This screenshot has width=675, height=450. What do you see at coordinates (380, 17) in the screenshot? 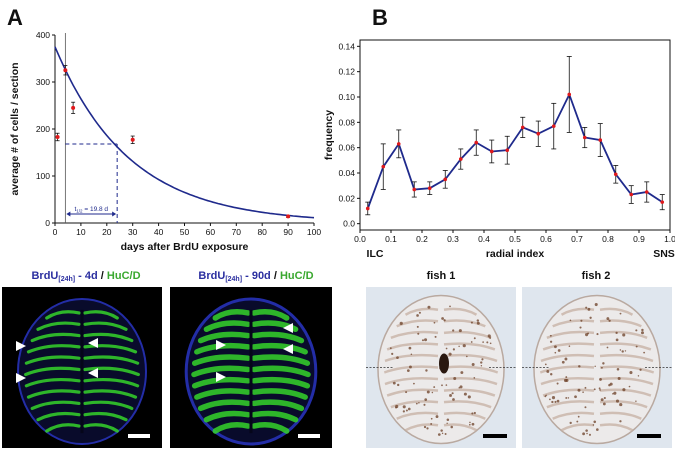
I see `panel-b-label: B` at bounding box center [380, 17].